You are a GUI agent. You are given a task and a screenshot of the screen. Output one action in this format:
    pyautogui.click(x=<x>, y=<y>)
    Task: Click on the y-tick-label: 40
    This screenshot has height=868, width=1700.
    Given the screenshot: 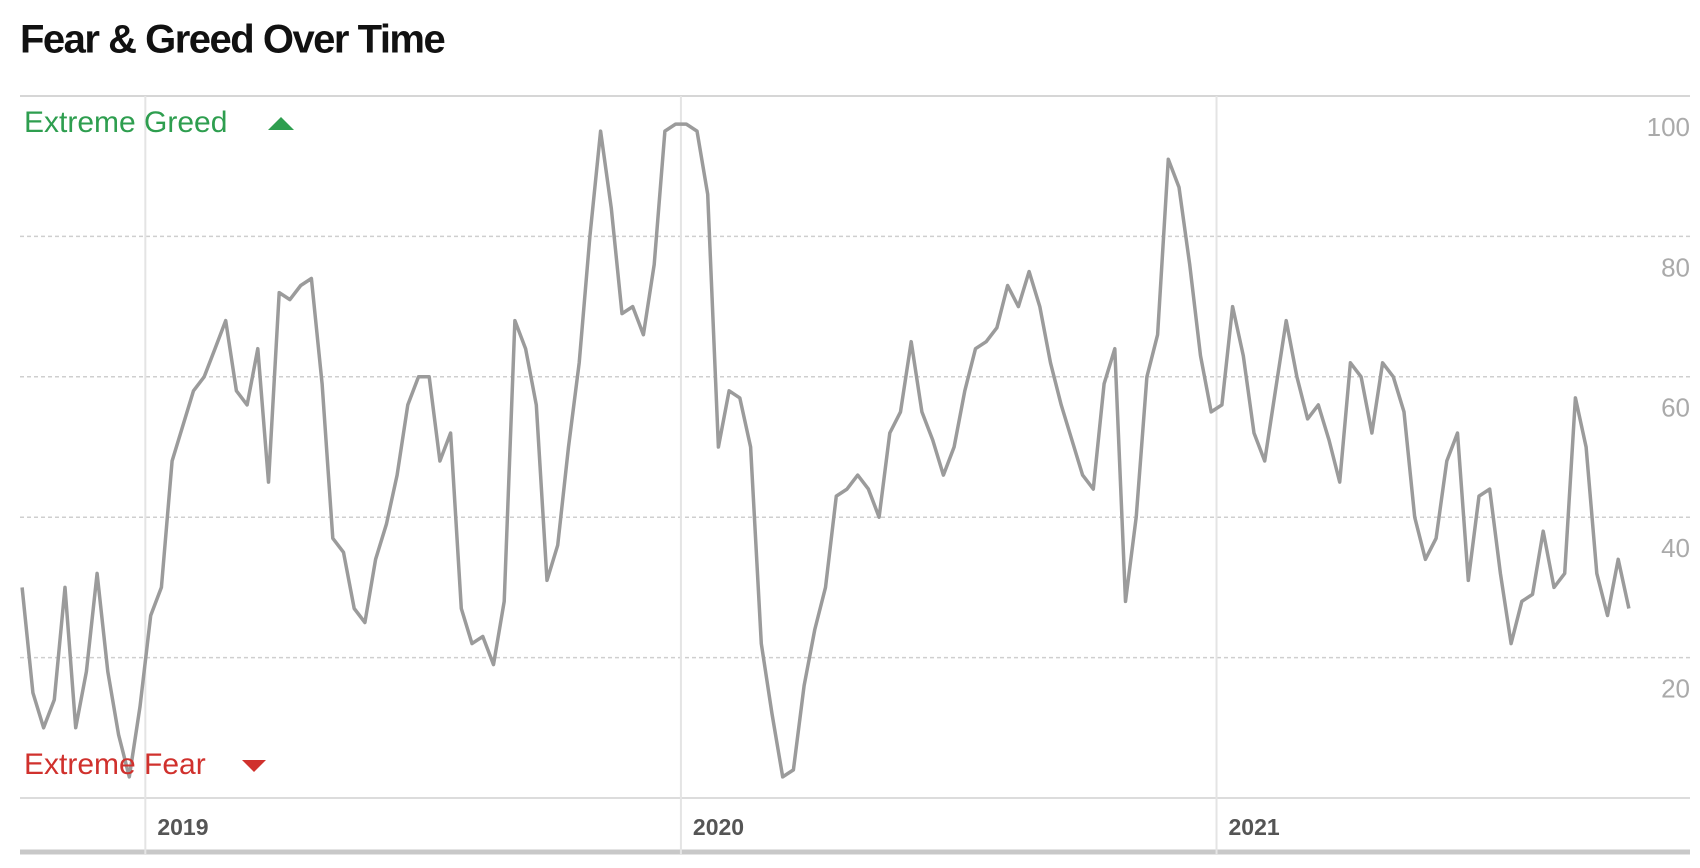 What is the action you would take?
    pyautogui.click(x=1675, y=548)
    